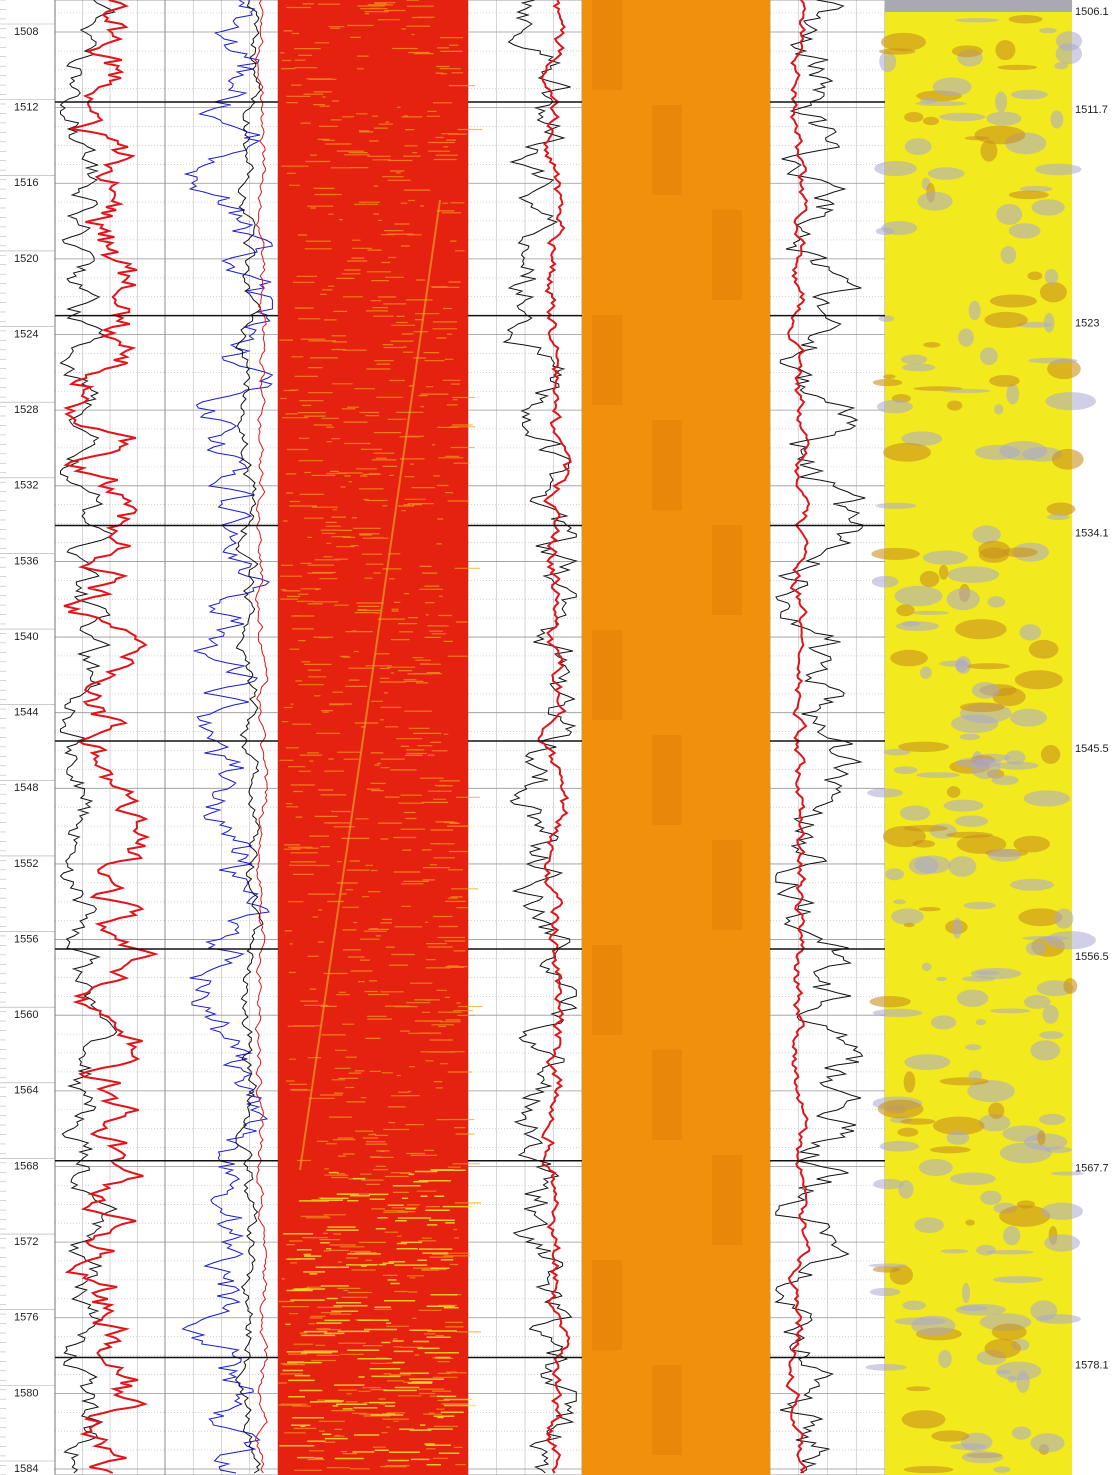  I want to click on depth-label: 1564, so click(26, 1091).